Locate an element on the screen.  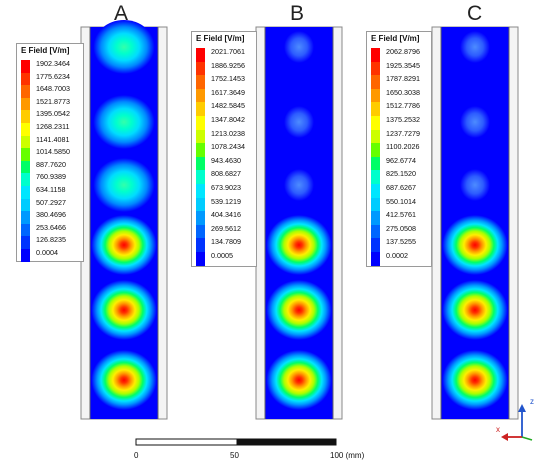
legend-value-c-9: 825.1520 is located at coordinates (401, 174).